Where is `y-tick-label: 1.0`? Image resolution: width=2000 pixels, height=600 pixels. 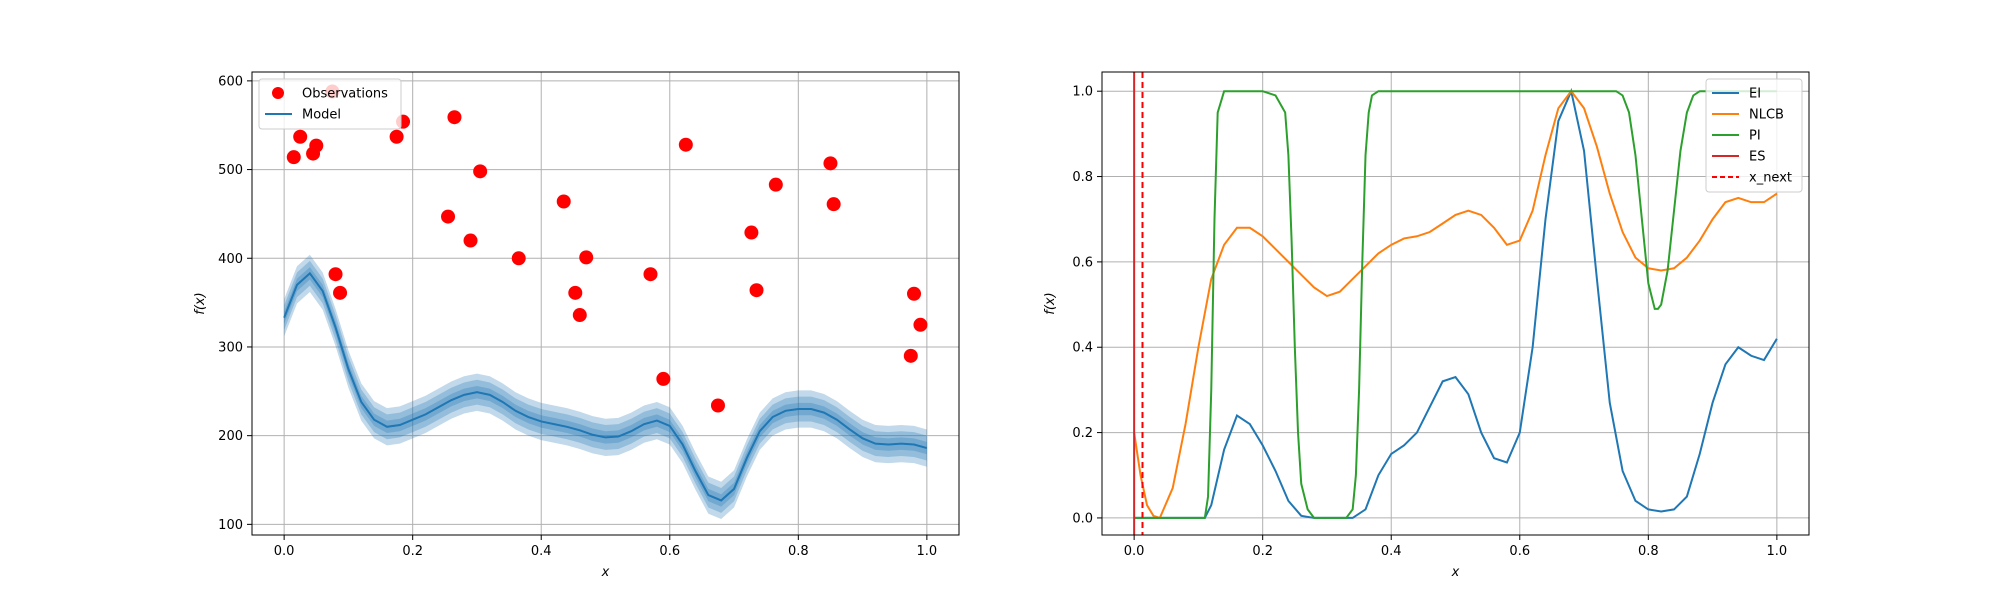 y-tick-label: 1.0 is located at coordinates (1082, 92).